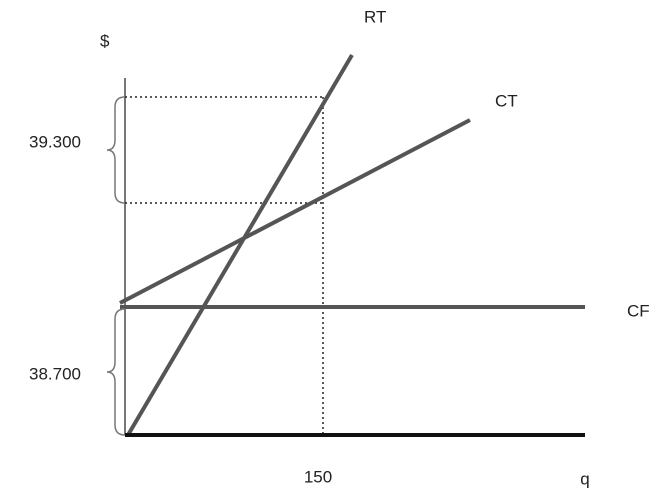 This screenshot has height=494, width=662. What do you see at coordinates (55, 373) in the screenshot?
I see `annotation: 38.700` at bounding box center [55, 373].